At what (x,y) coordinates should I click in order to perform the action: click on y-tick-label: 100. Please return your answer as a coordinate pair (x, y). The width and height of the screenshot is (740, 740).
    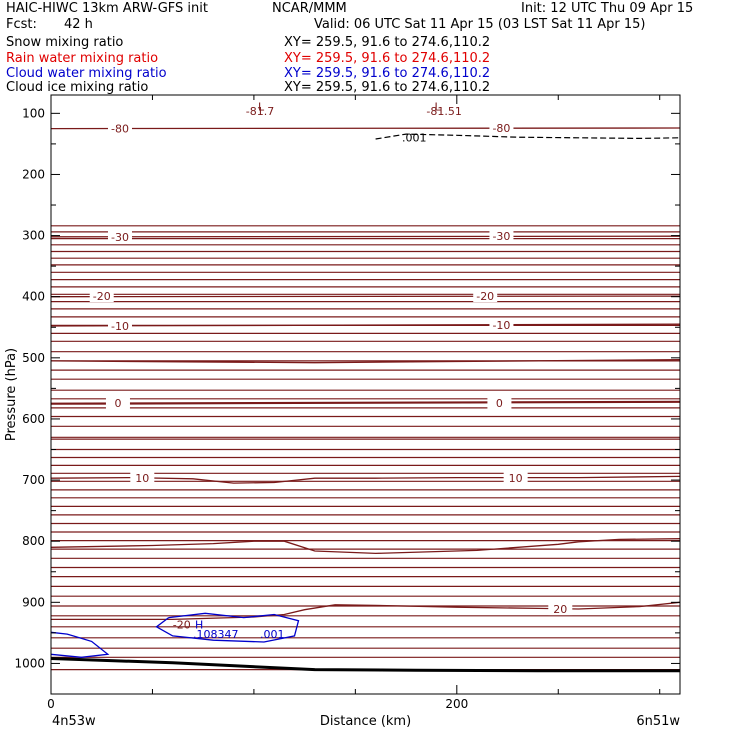
    Looking at the image, I should click on (33, 113).